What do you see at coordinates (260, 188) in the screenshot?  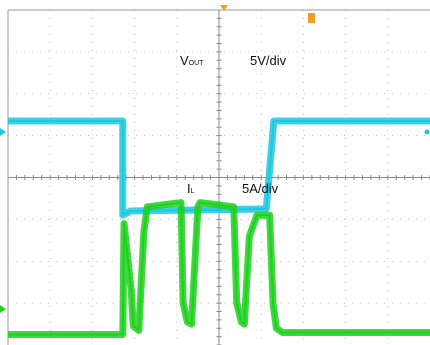 I see `il-scale-label: 5A/div` at bounding box center [260, 188].